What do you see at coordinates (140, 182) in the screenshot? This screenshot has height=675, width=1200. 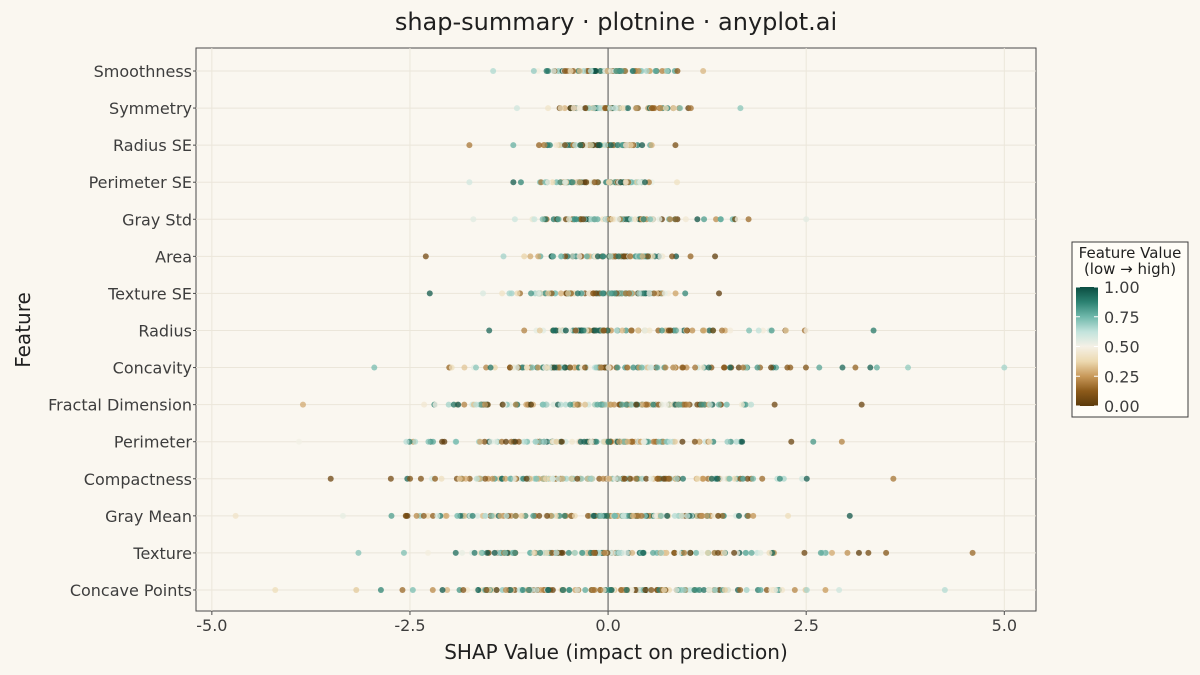 I see `y-tick-label: Perimeter SE` at bounding box center [140, 182].